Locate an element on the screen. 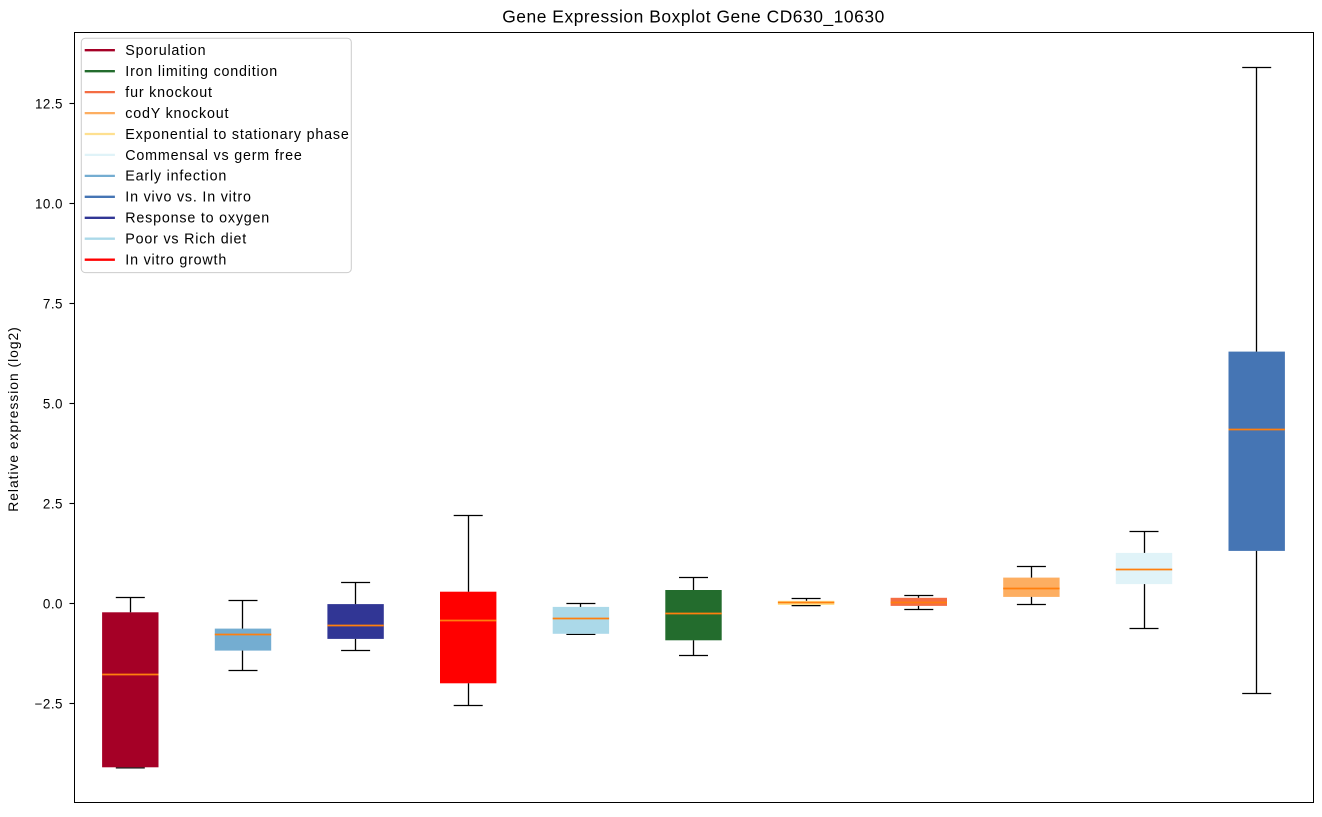  svg-text: 12.5 is located at coordinates (49, 103).